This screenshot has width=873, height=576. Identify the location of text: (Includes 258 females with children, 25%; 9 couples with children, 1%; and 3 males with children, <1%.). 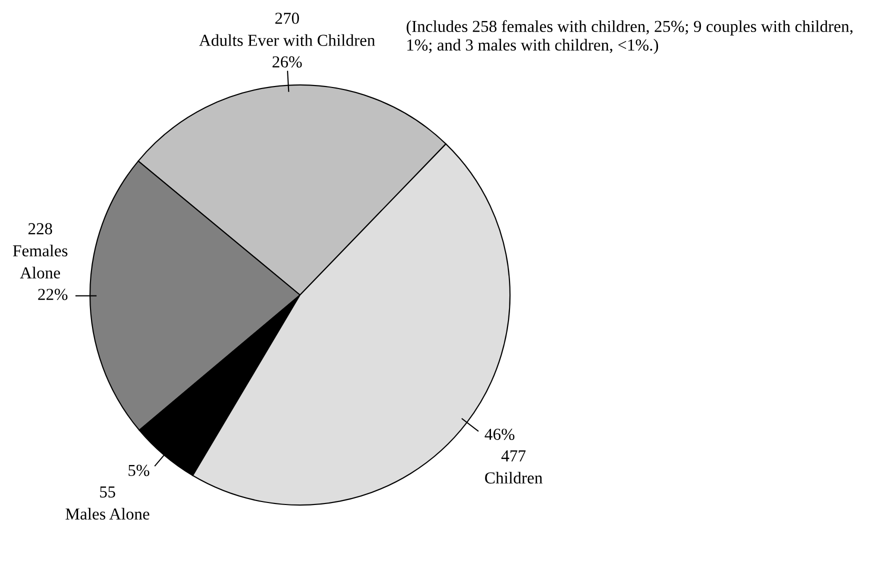
(629, 37).